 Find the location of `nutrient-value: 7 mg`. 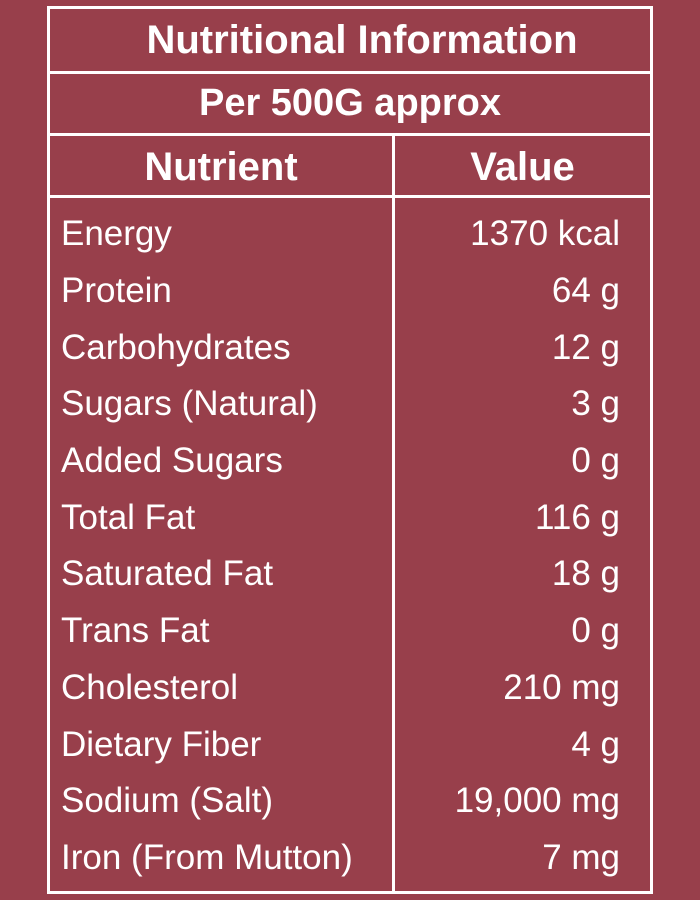

nutrient-value: 7 mg is located at coordinates (581, 857).